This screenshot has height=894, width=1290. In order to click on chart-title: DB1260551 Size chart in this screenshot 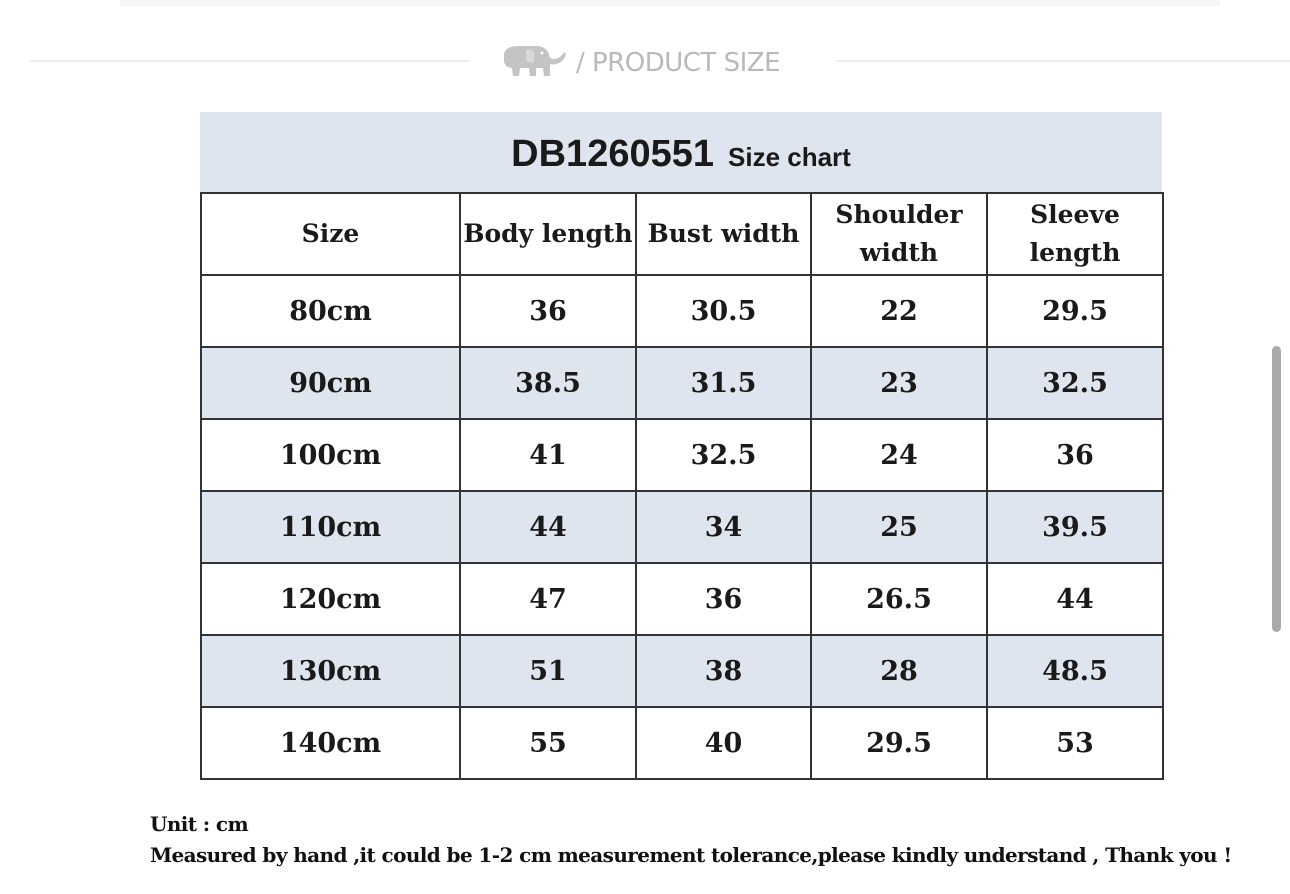, I will do `click(681, 154)`.